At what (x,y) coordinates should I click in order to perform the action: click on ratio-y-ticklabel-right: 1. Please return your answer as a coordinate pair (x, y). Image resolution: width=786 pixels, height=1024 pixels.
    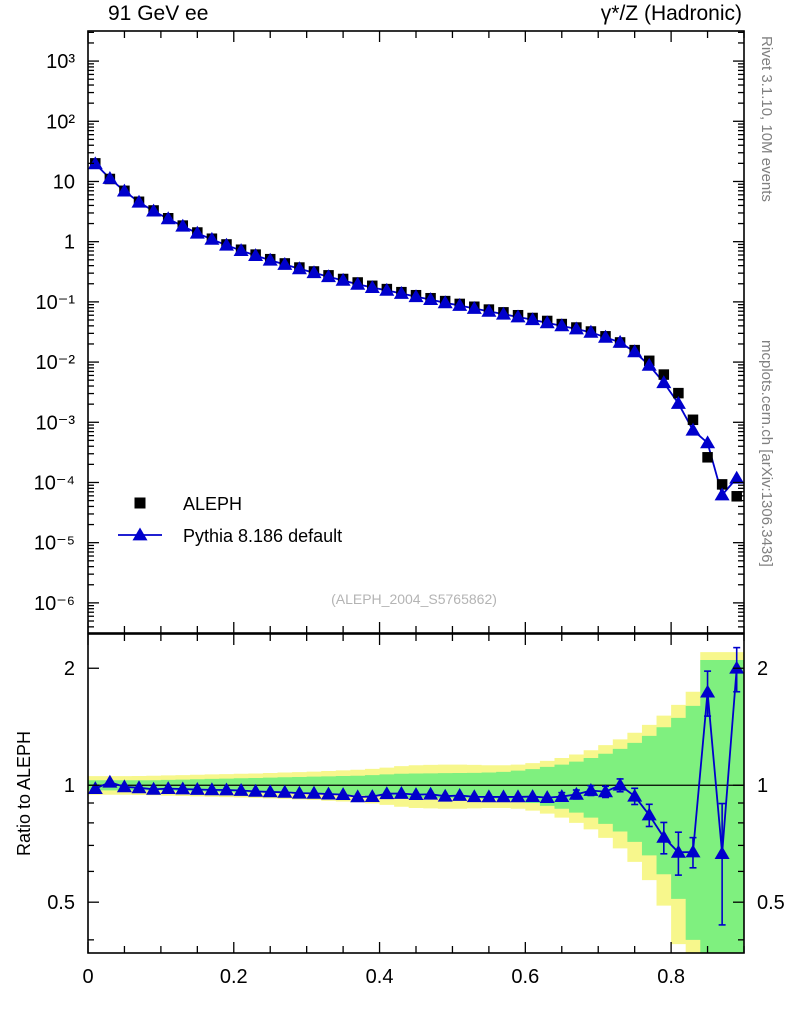
    Looking at the image, I should click on (762, 786).